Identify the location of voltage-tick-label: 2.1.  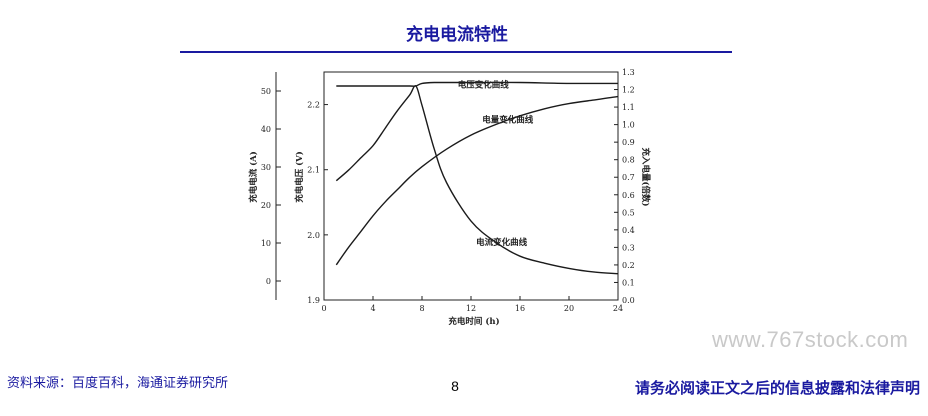
(313, 170).